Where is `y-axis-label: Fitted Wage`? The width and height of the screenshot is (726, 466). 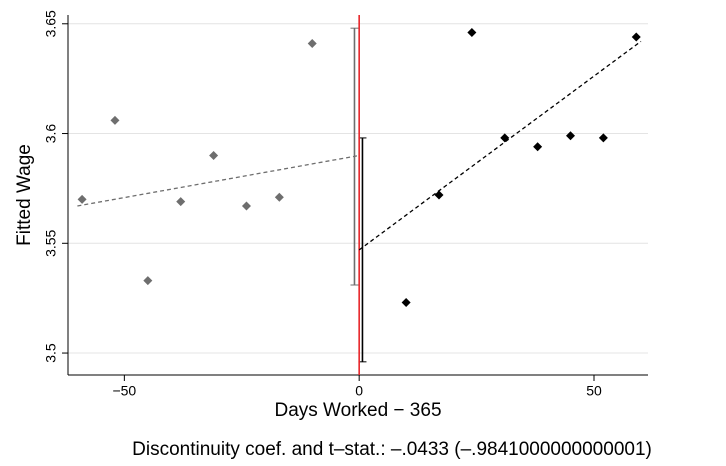
y-axis-label: Fitted Wage is located at coordinates (24, 195).